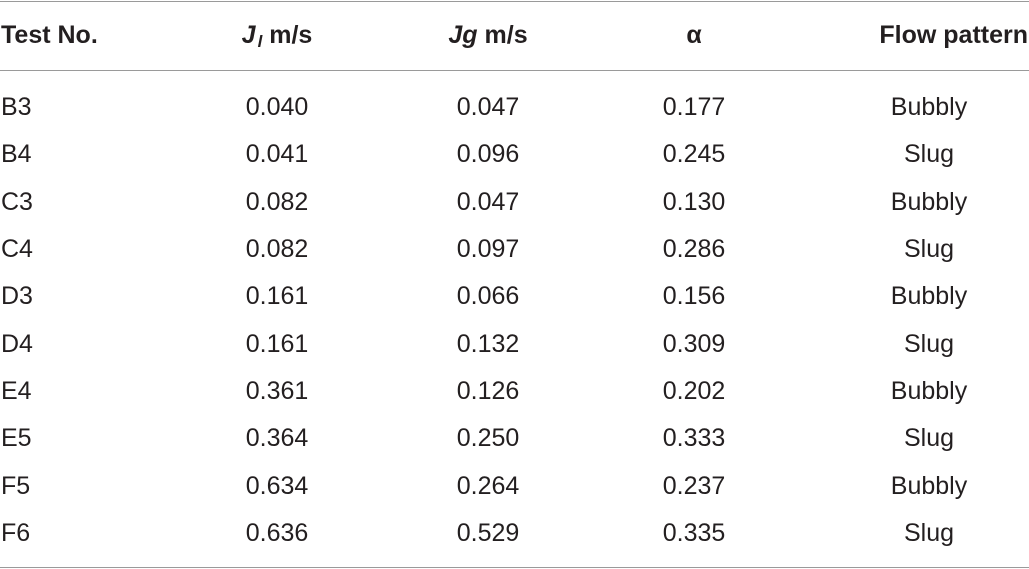 The height and width of the screenshot is (569, 1029). I want to click on table-row: B3 0.040 0.047 0.177 Bubbly, so click(514, 107).